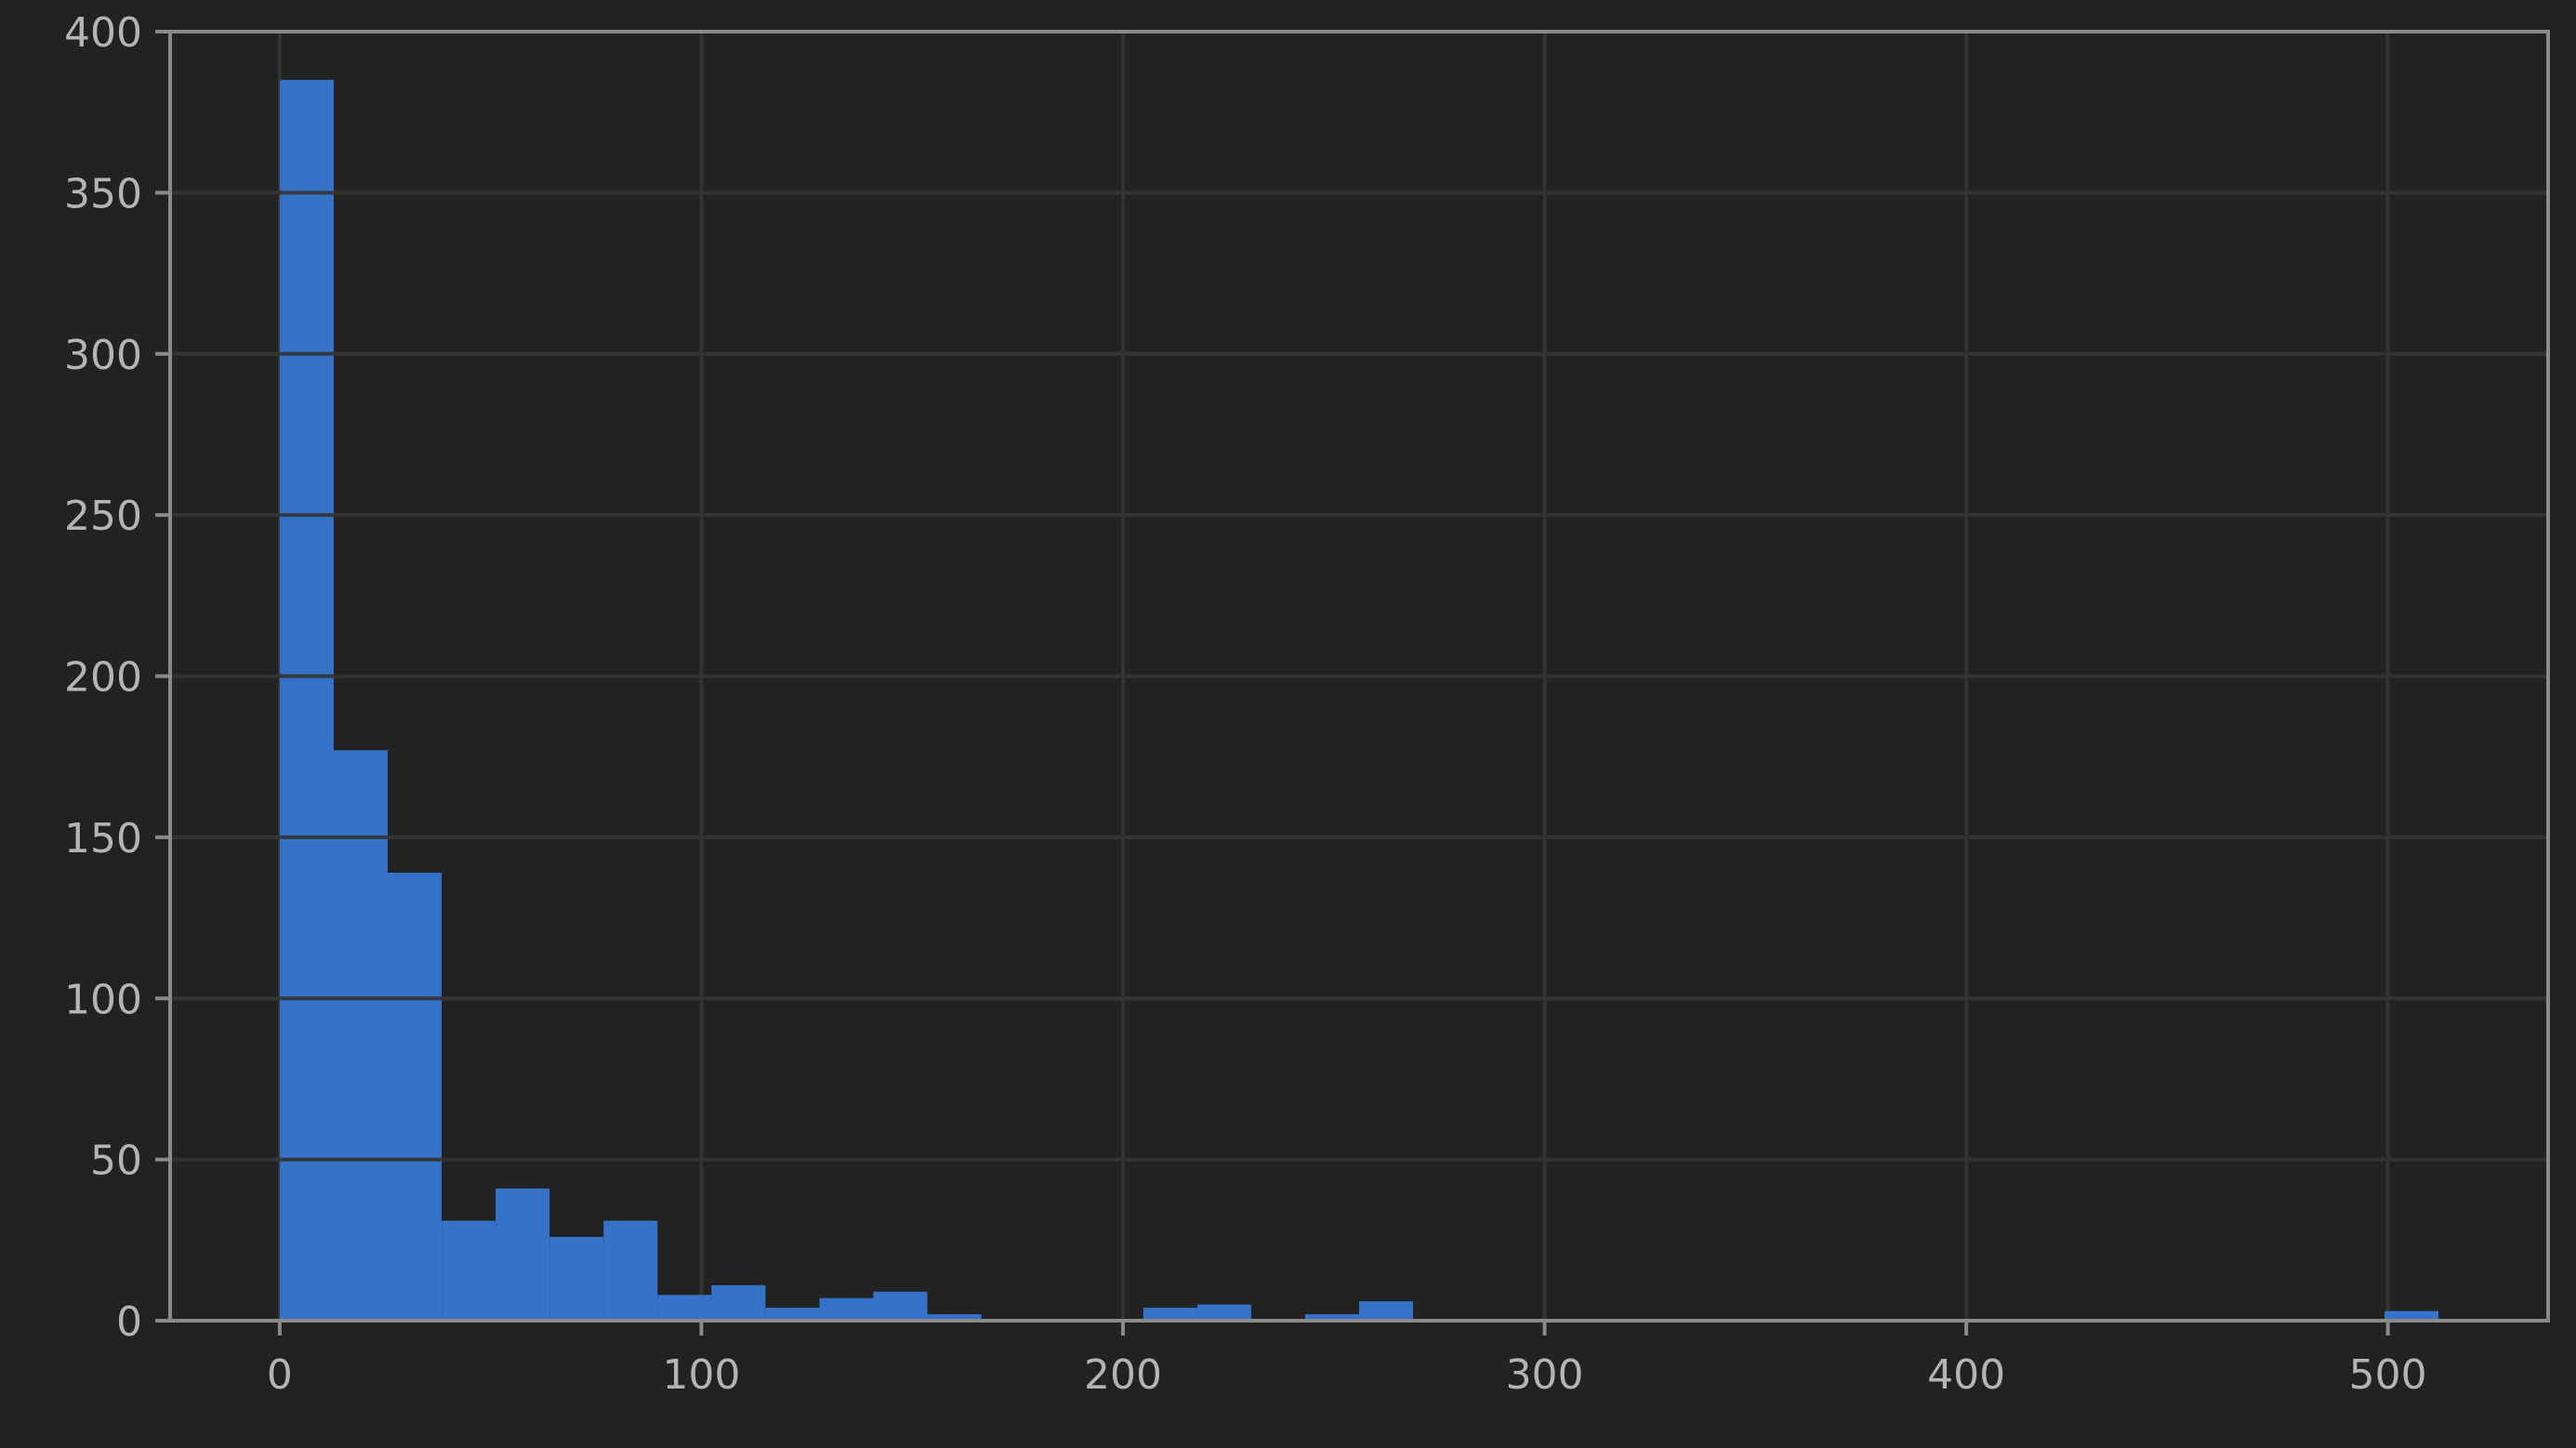 The width and height of the screenshot is (2576, 1448). What do you see at coordinates (2388, 1375) in the screenshot?
I see `x-tick-label-500: 500` at bounding box center [2388, 1375].